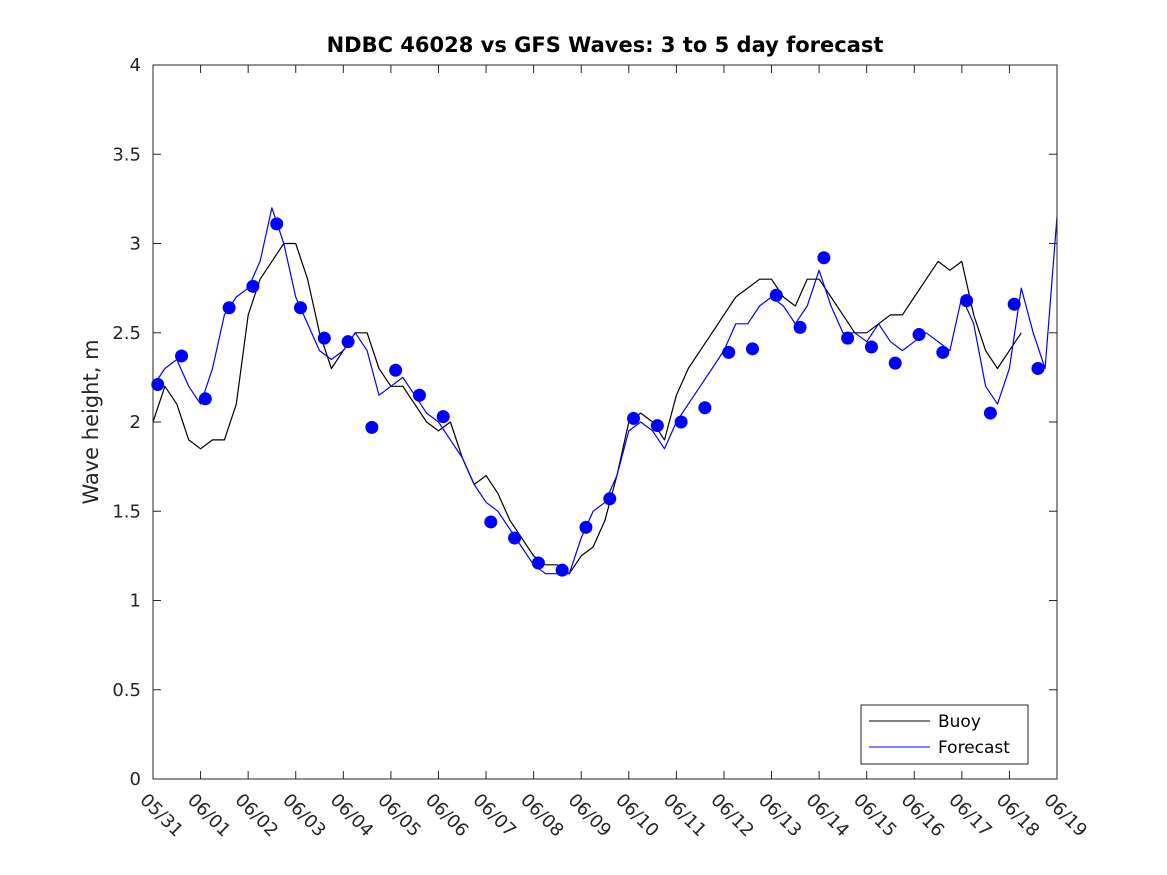 This screenshot has height=875, width=1167. What do you see at coordinates (126, 511) in the screenshot?
I see `y-tick-label: 1.5` at bounding box center [126, 511].